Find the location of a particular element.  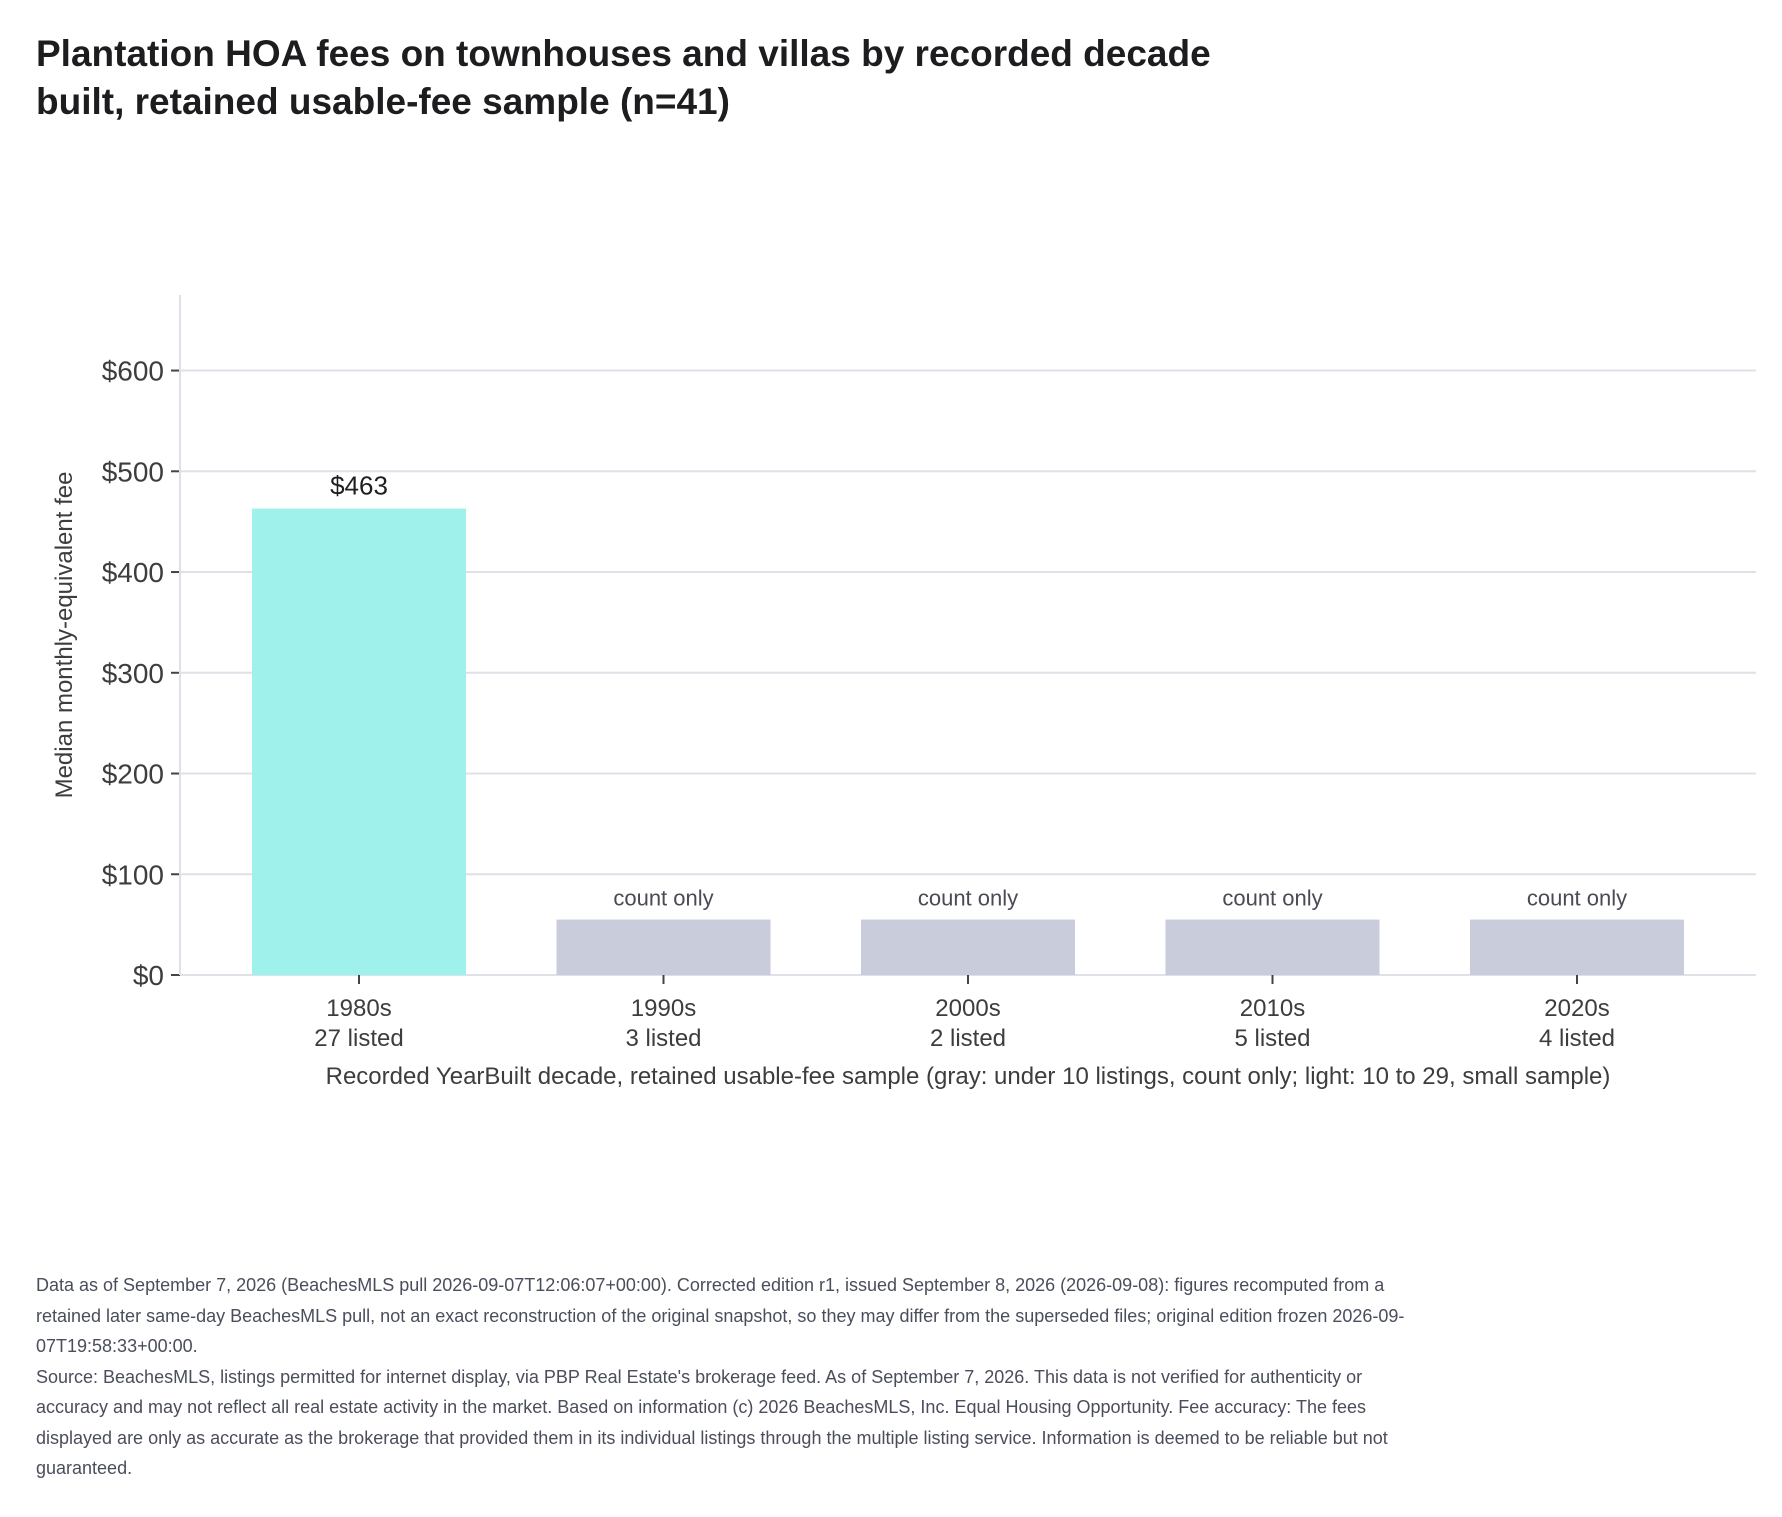

bar-value-label: $463 is located at coordinates (359, 486).